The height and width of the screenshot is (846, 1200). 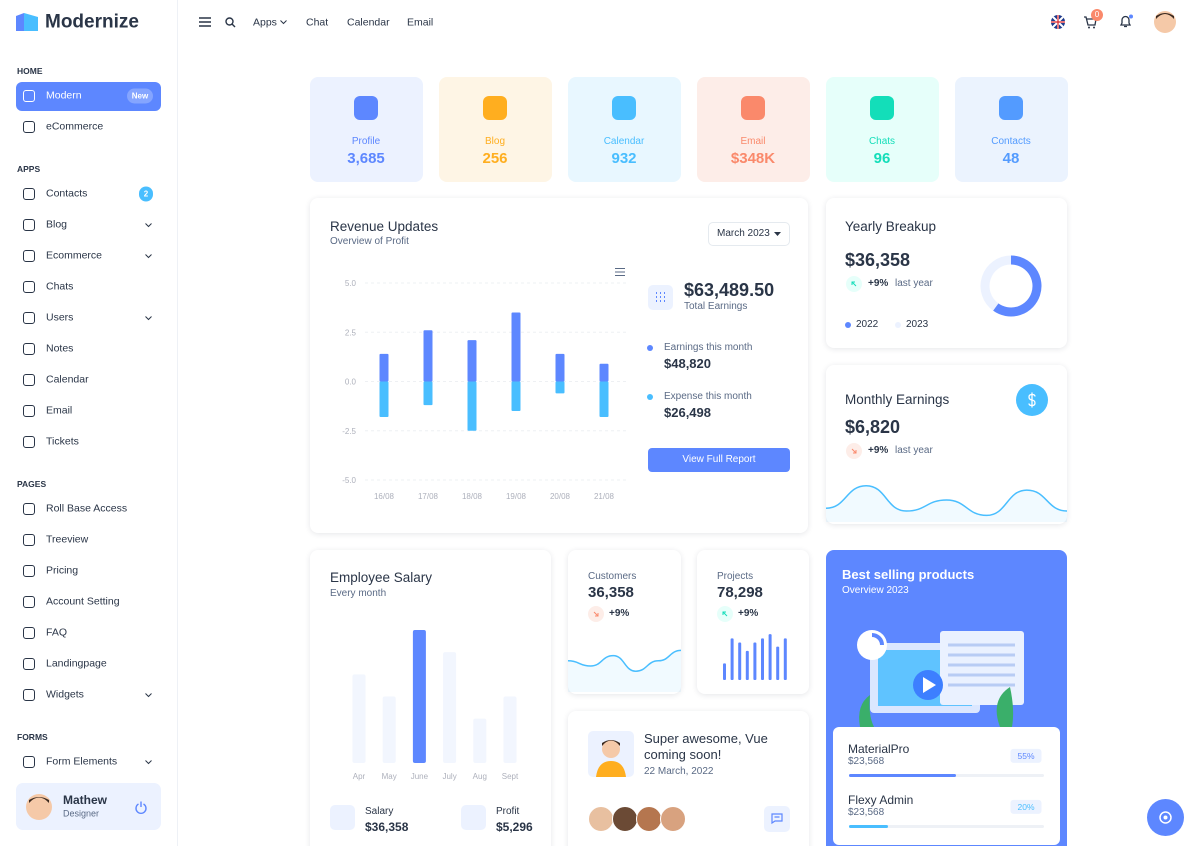 What do you see at coordinates (1131, 16) in the screenshot?
I see `dot` at bounding box center [1131, 16].